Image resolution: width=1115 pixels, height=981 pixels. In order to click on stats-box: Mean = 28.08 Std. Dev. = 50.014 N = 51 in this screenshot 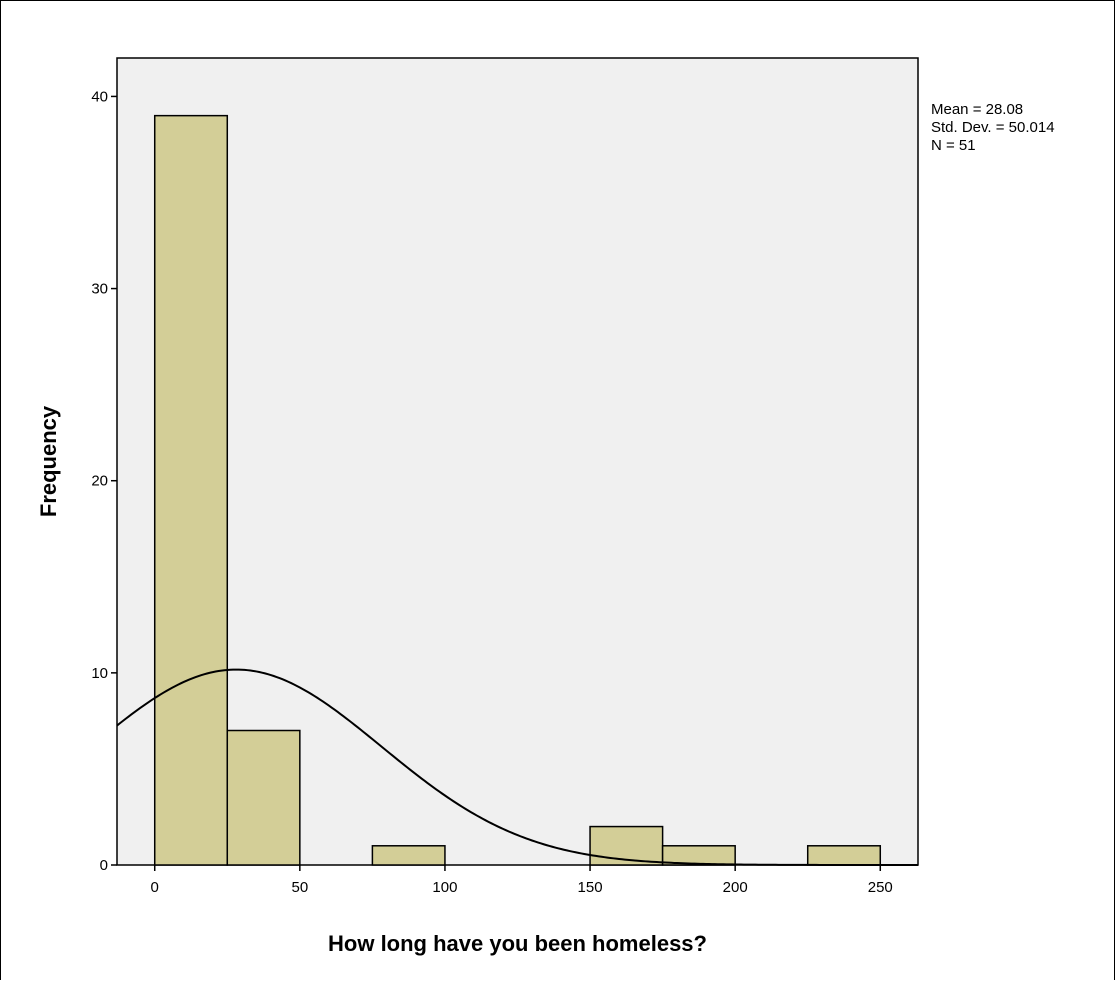, I will do `click(993, 127)`.